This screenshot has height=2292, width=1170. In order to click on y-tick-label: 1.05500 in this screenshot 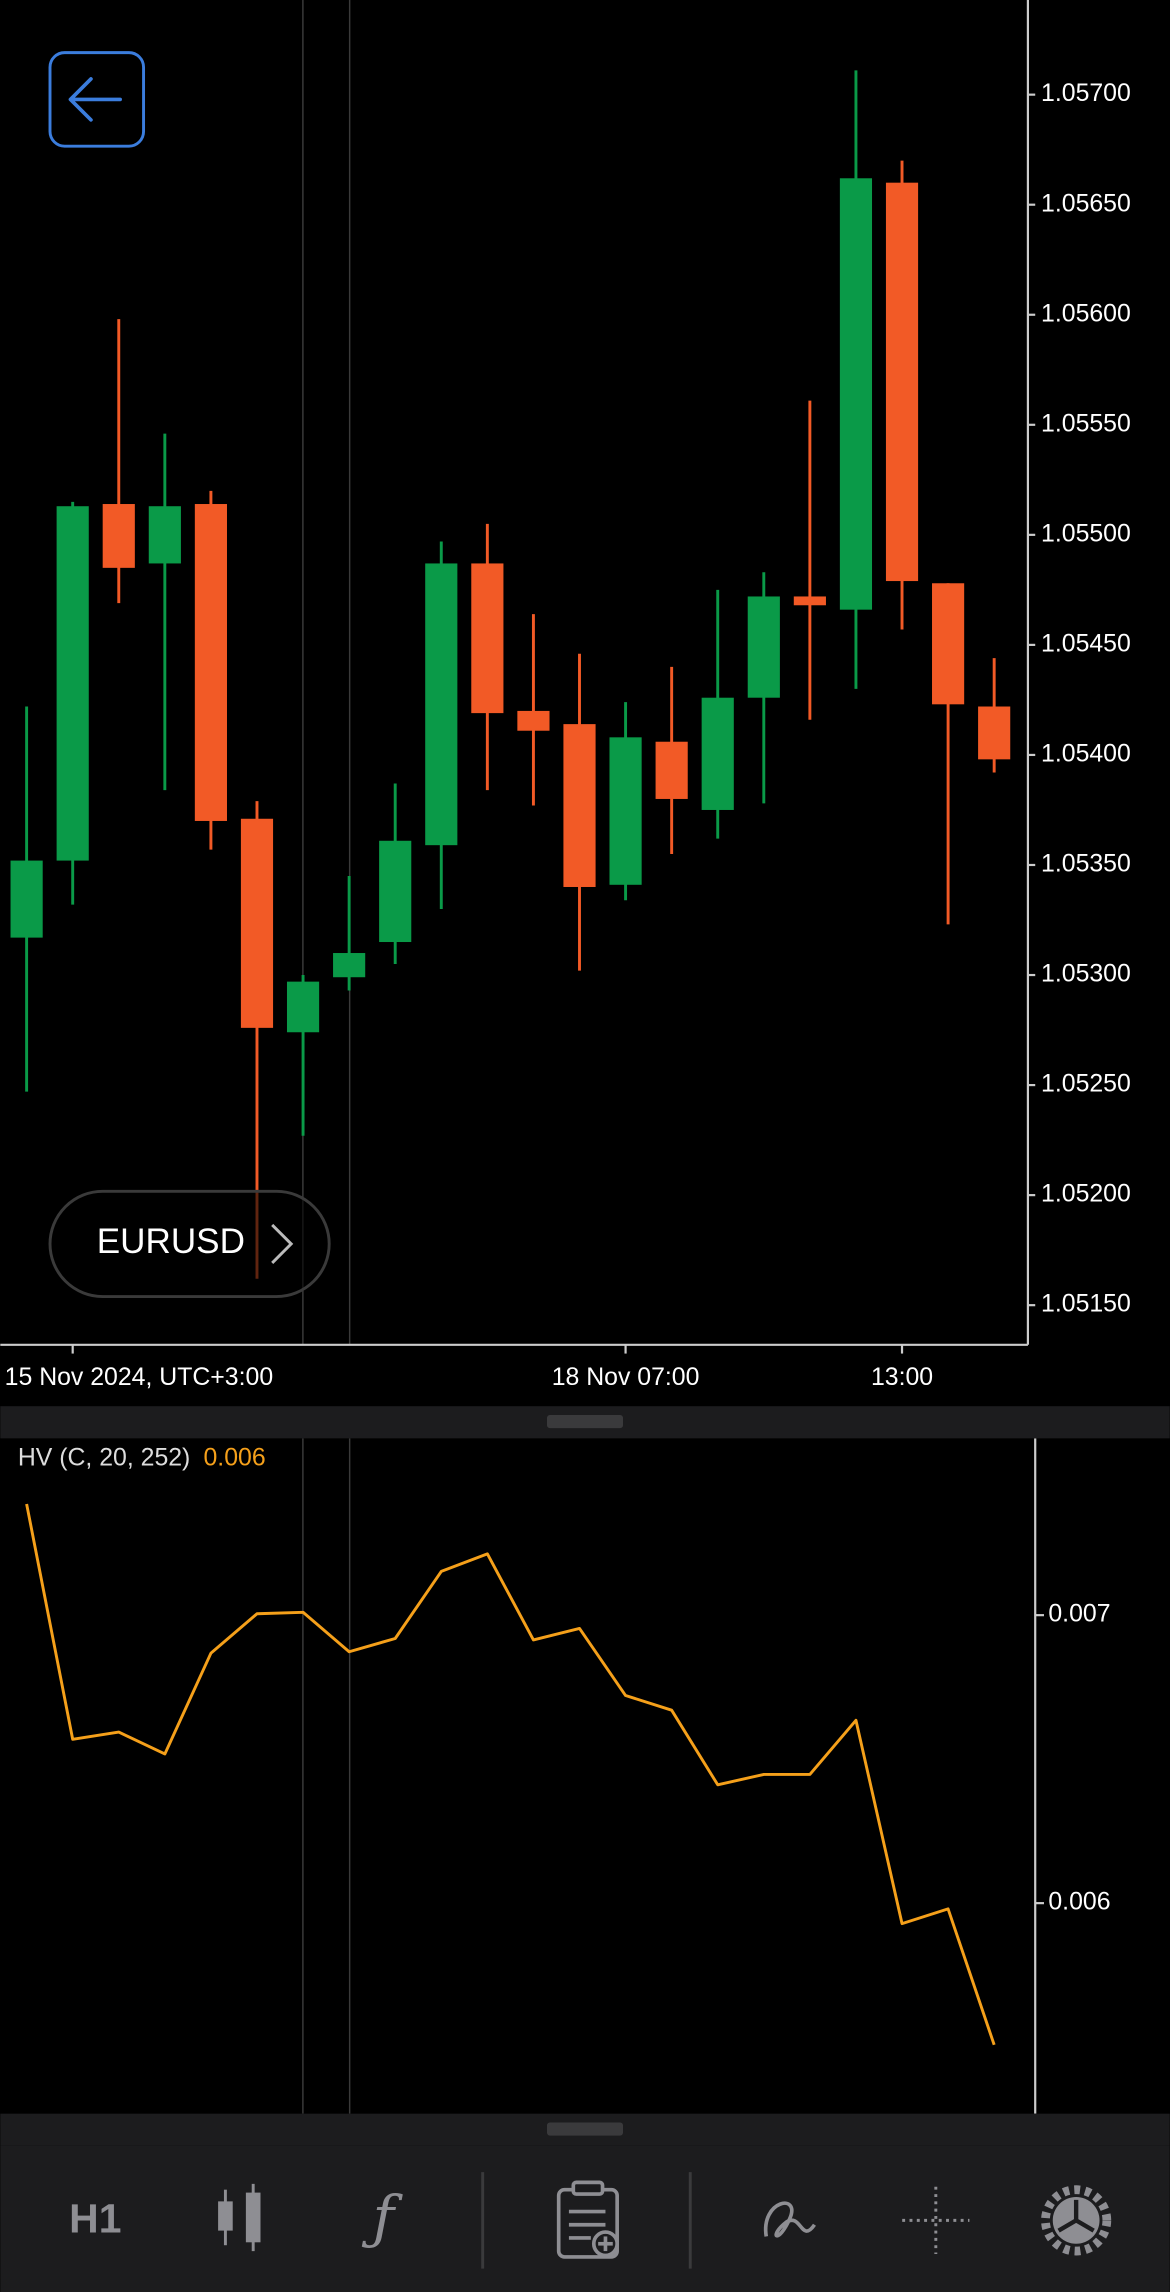, I will do `click(1086, 533)`.